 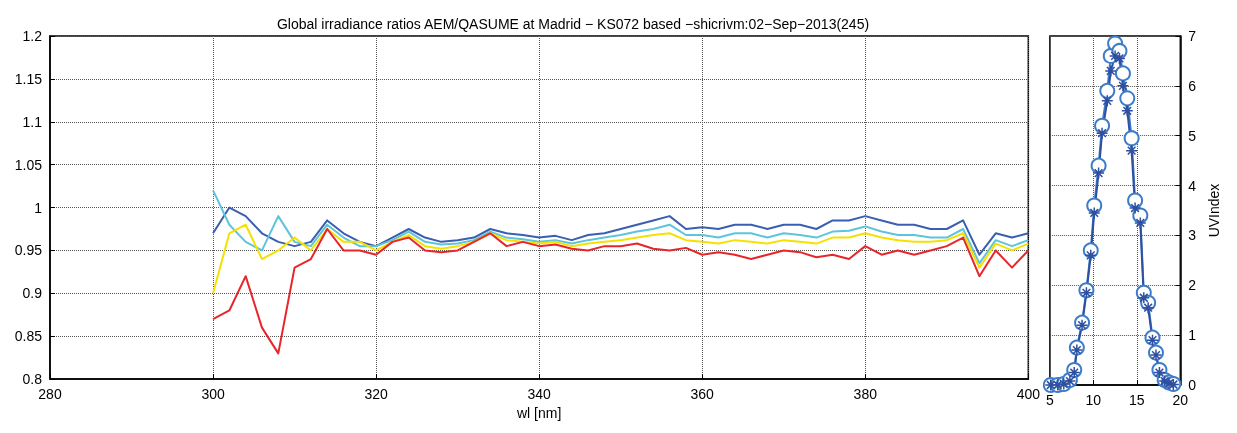 What do you see at coordinates (28, 336) in the screenshot?
I see `y-tick-label: 0.85` at bounding box center [28, 336].